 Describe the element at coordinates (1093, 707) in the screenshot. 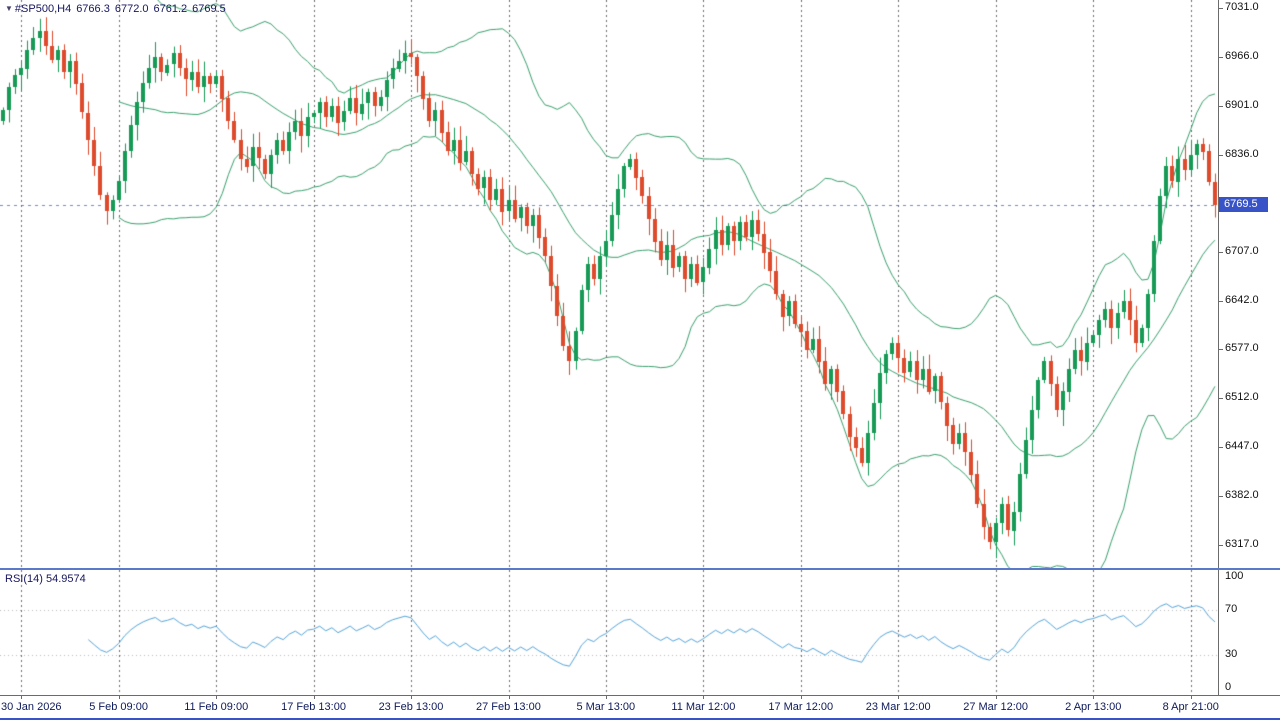

I see `date-label: 2 Apr 13:00` at that location.